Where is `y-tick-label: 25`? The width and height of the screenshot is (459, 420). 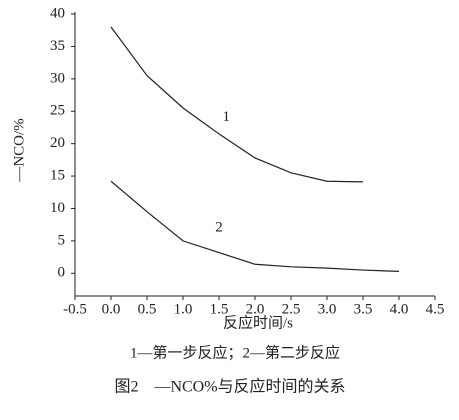
y-tick-label: 25 is located at coordinates (57, 111).